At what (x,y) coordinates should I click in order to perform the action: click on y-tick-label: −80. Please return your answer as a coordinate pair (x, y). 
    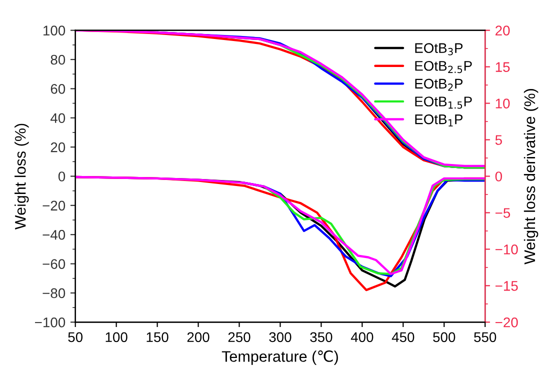
    Looking at the image, I should click on (54, 293).